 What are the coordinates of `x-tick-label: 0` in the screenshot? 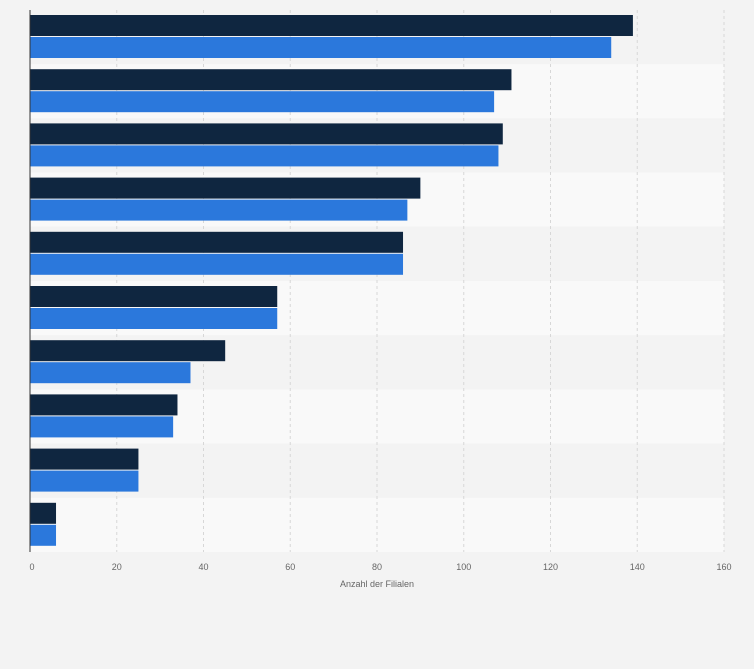 It's located at (31, 567).